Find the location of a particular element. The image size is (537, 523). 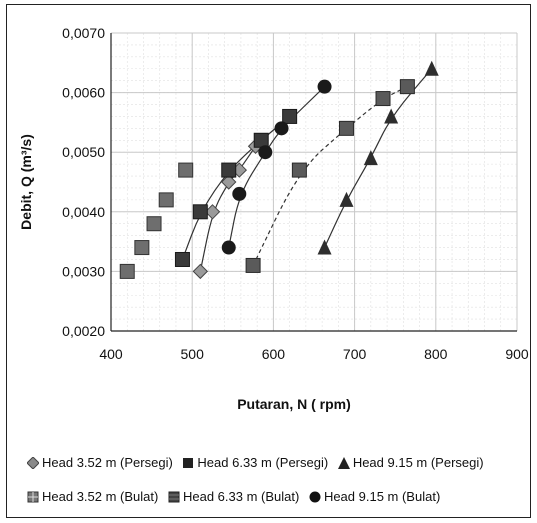

legend-item-head-915-bulat: Head 9.15 m (Bulat) is located at coordinates (374, 496).